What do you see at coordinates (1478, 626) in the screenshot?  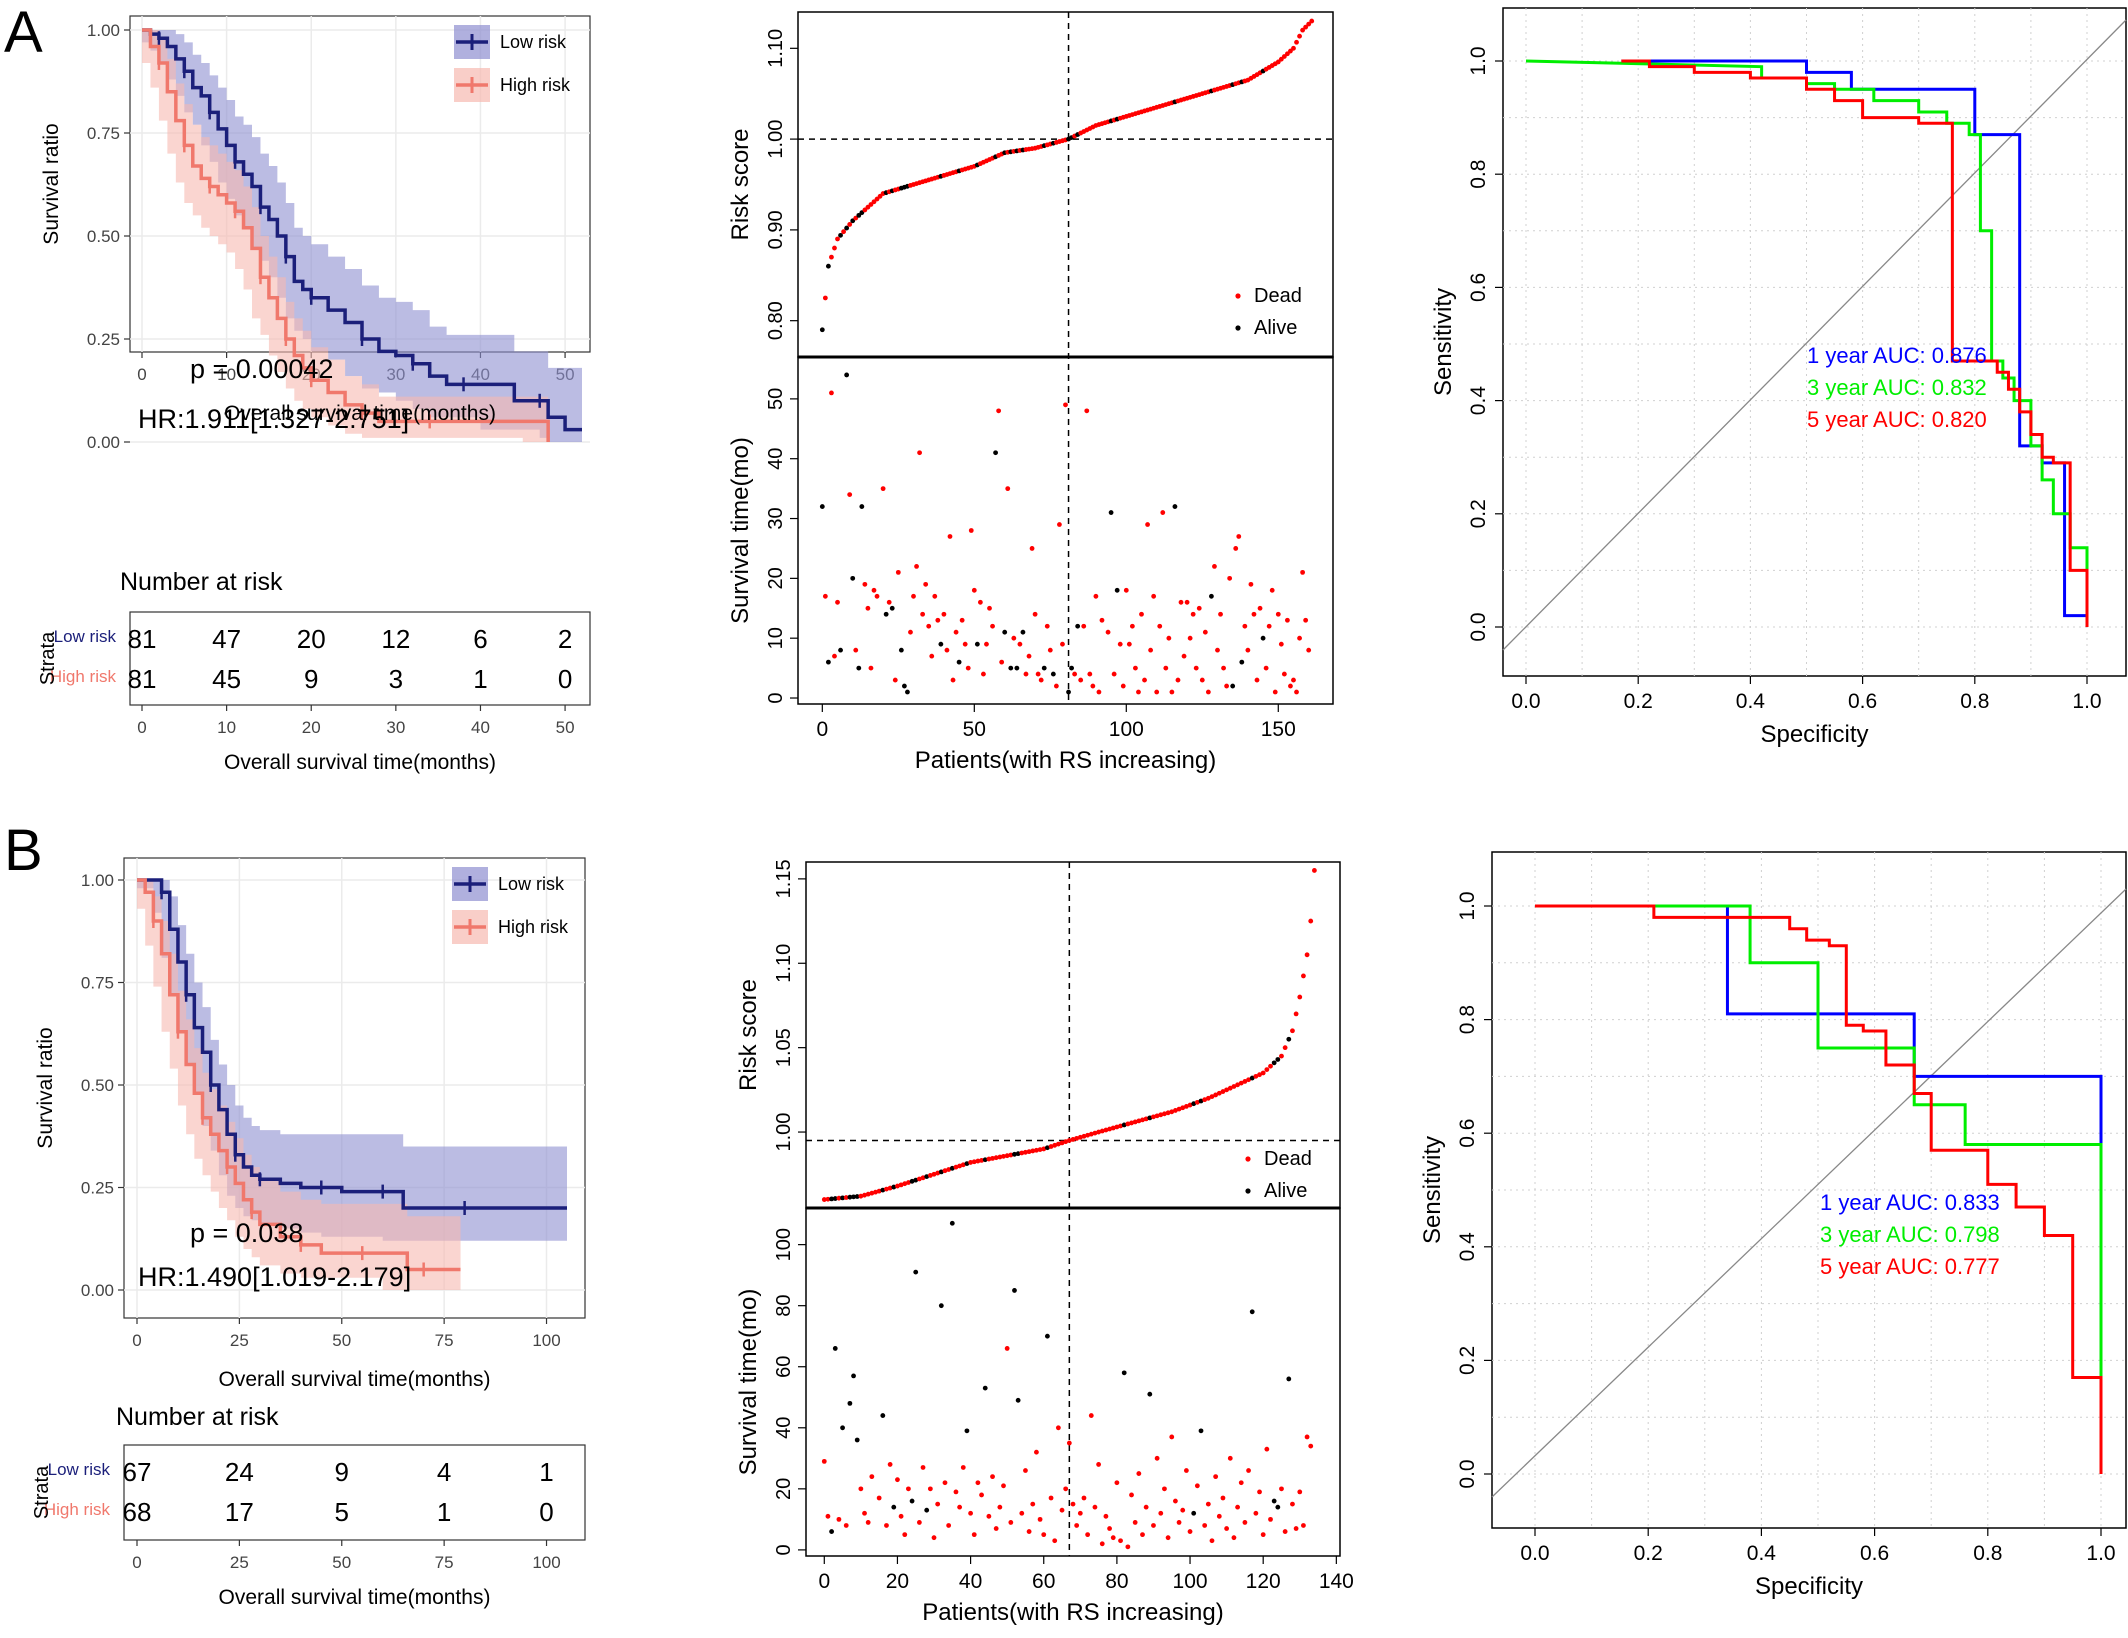 I see `y-tick-label: 0.0` at bounding box center [1478, 626].